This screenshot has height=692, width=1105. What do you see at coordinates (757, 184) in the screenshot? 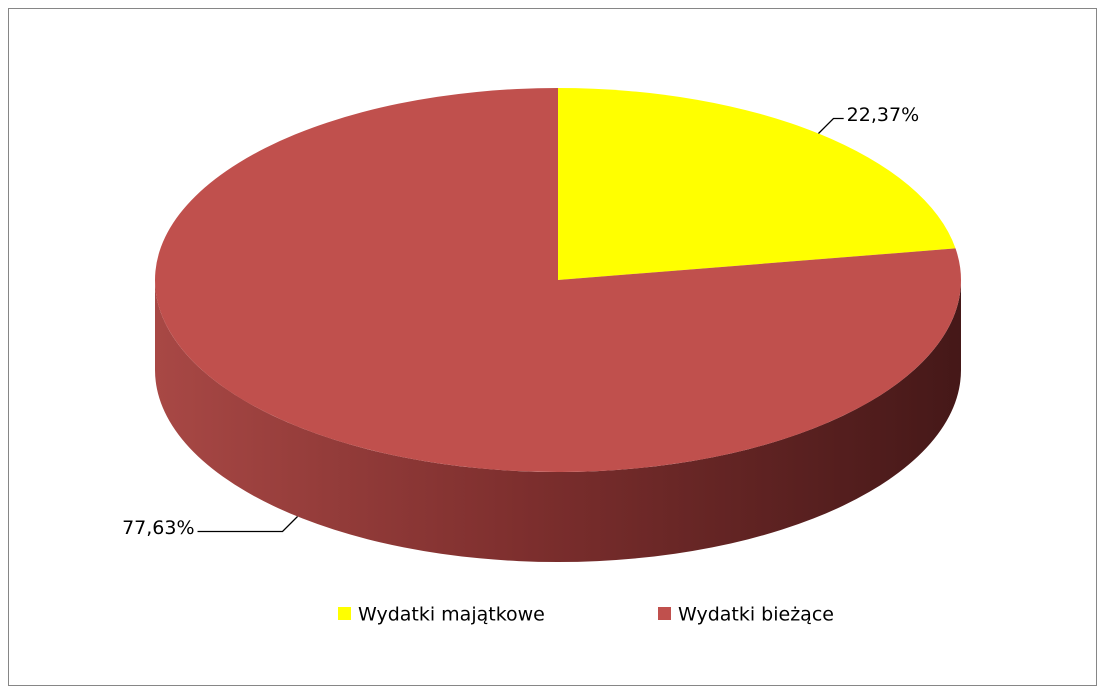
I see `pie-slice` at bounding box center [757, 184].